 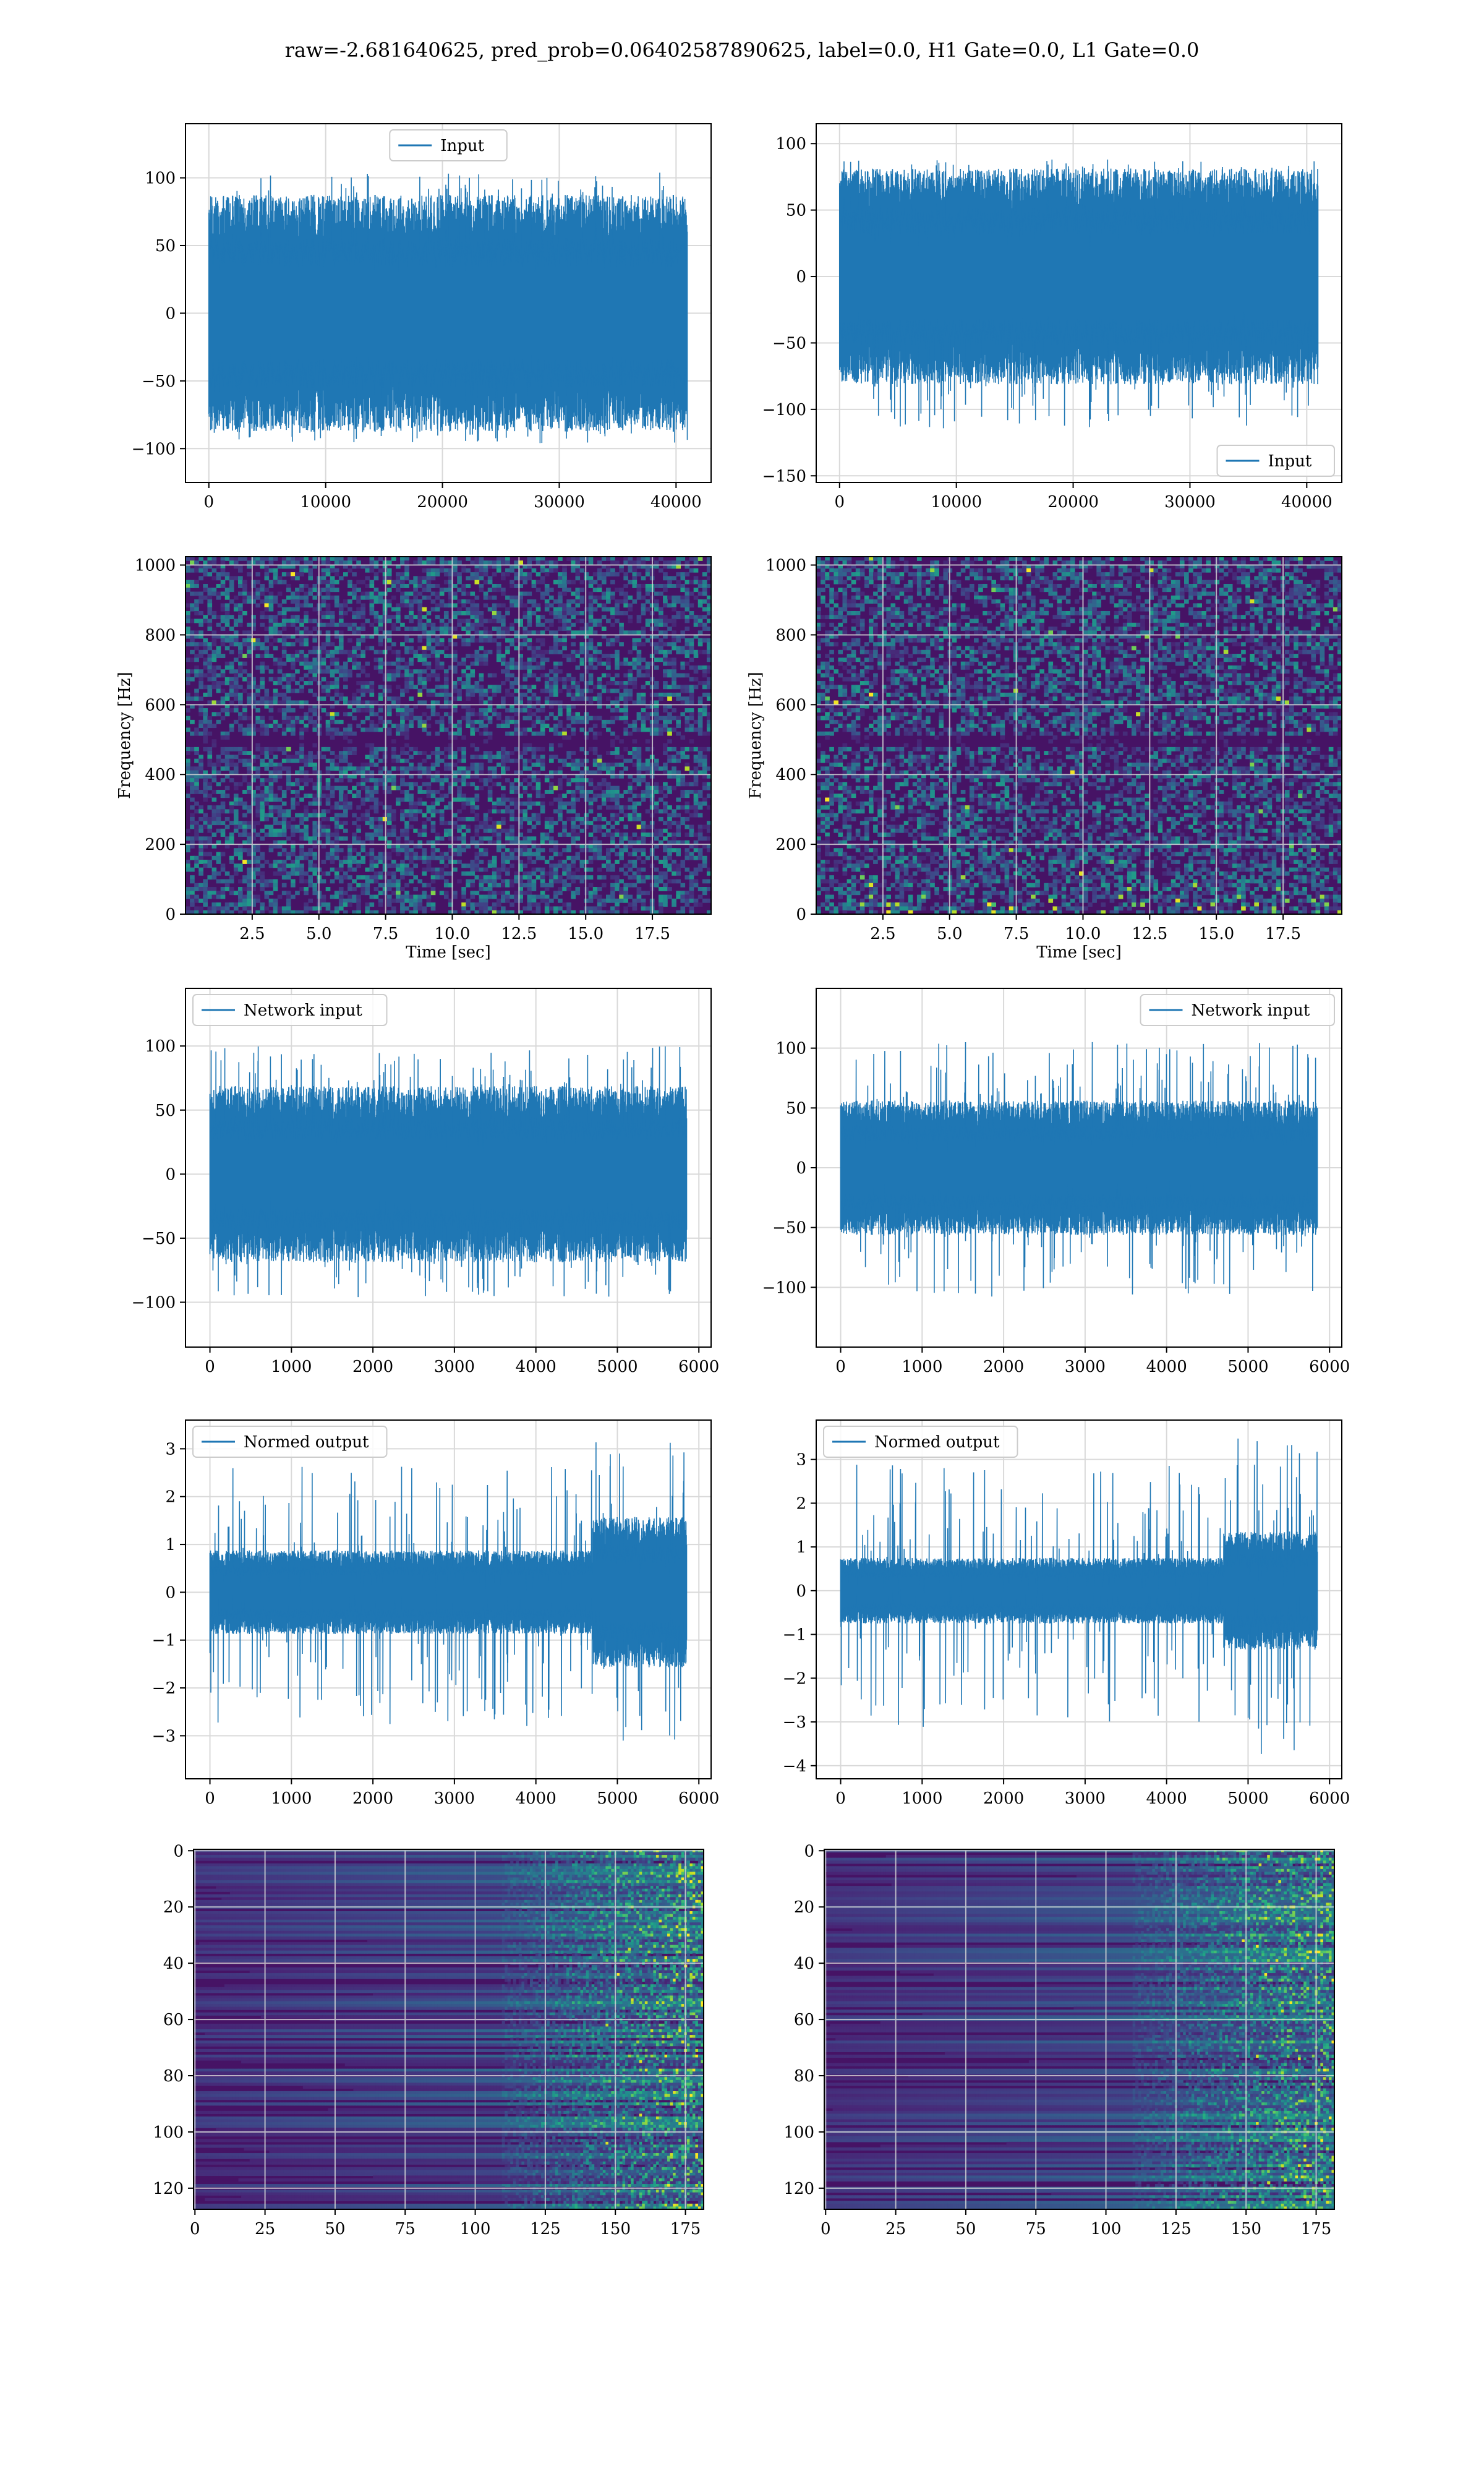 I want to click on panel-r4c1: 0 25 50 75 100 125 150 175 0 20 40 60 80 100 120, so click(x=1059, y=2040).